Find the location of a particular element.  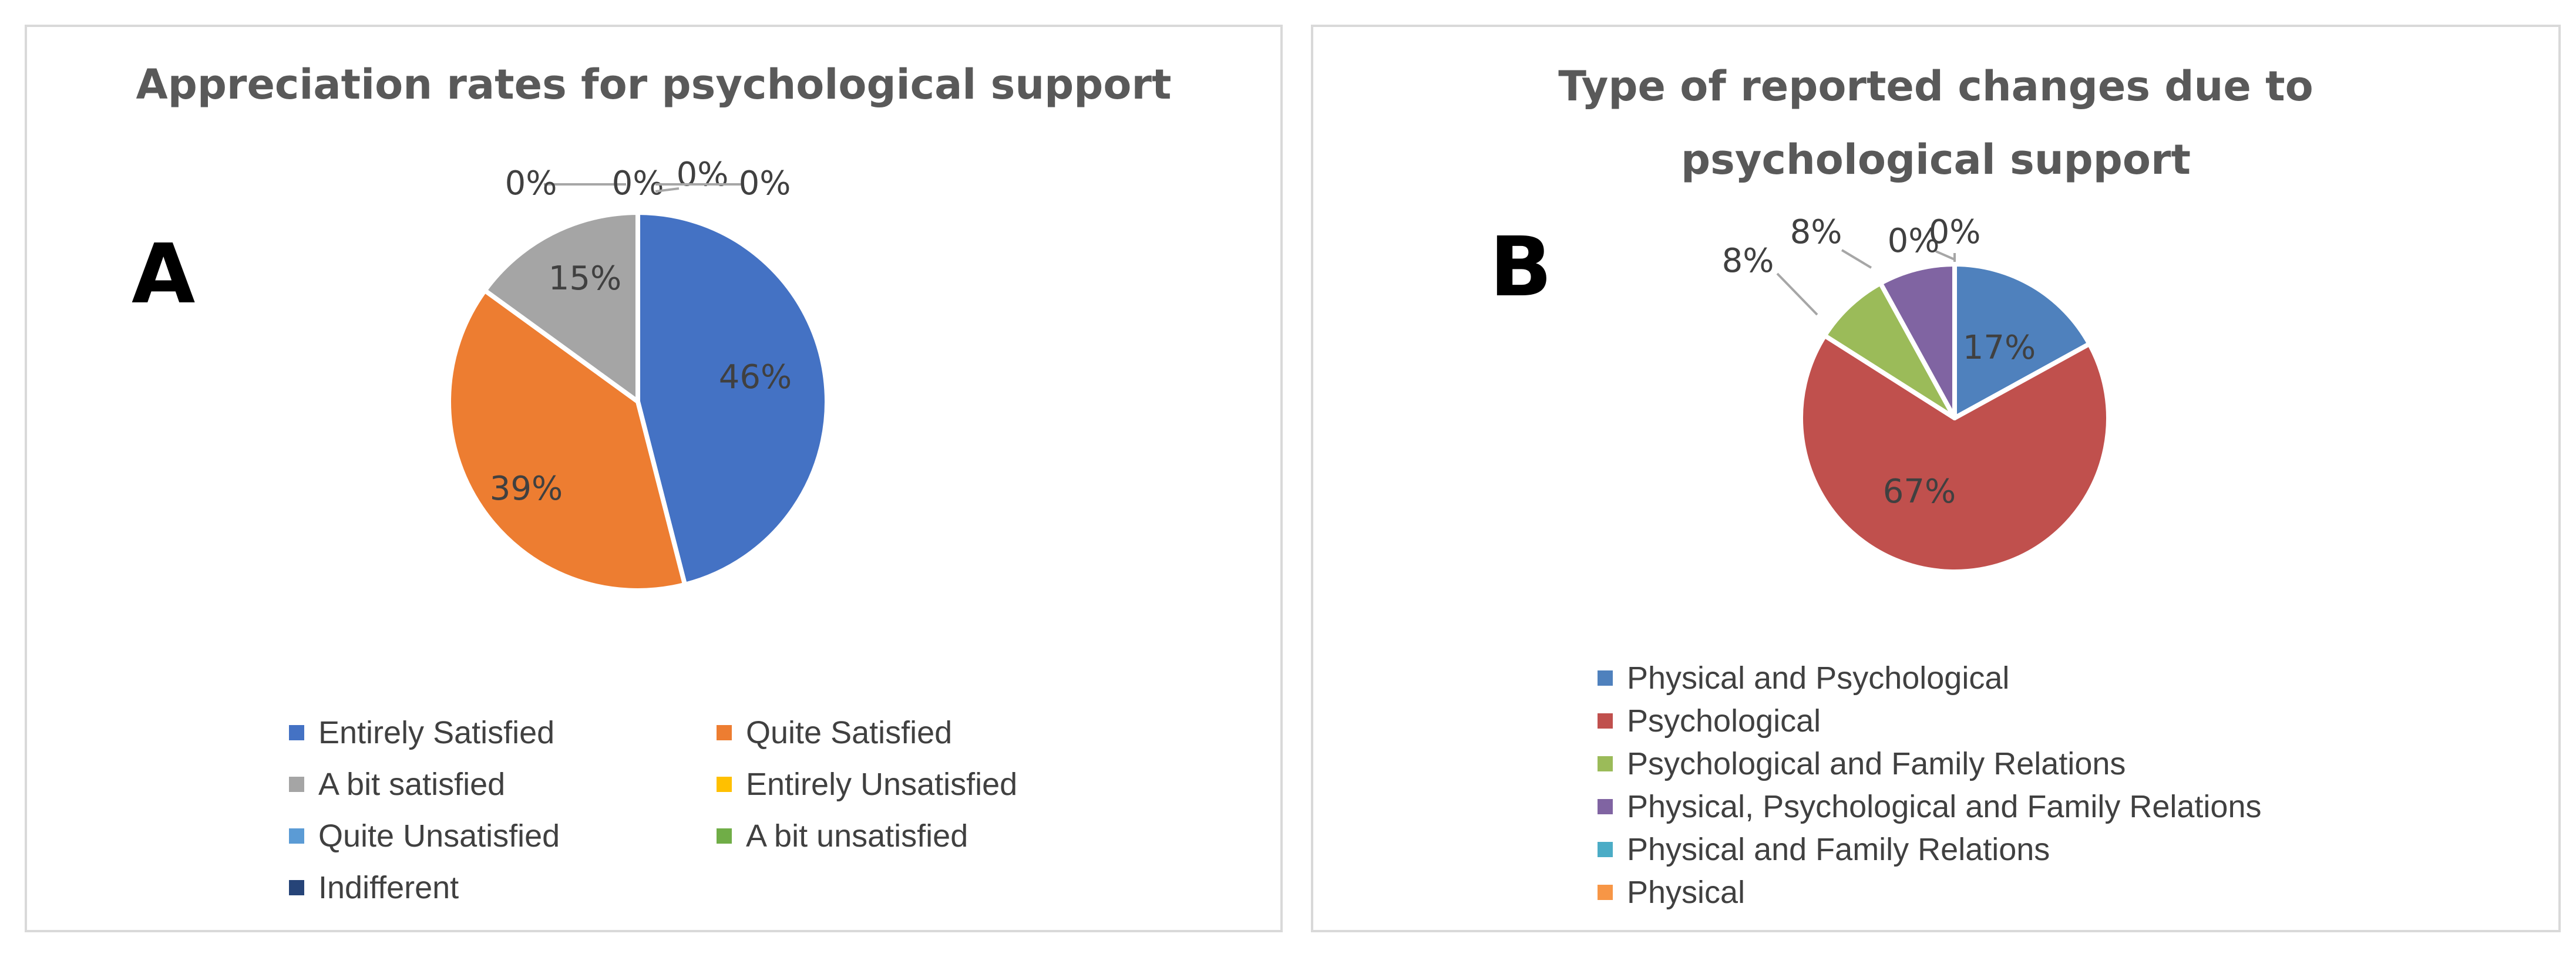

pie-chart-b: 17% 67% 8% 8% 0%0% is located at coordinates (1916, 393).